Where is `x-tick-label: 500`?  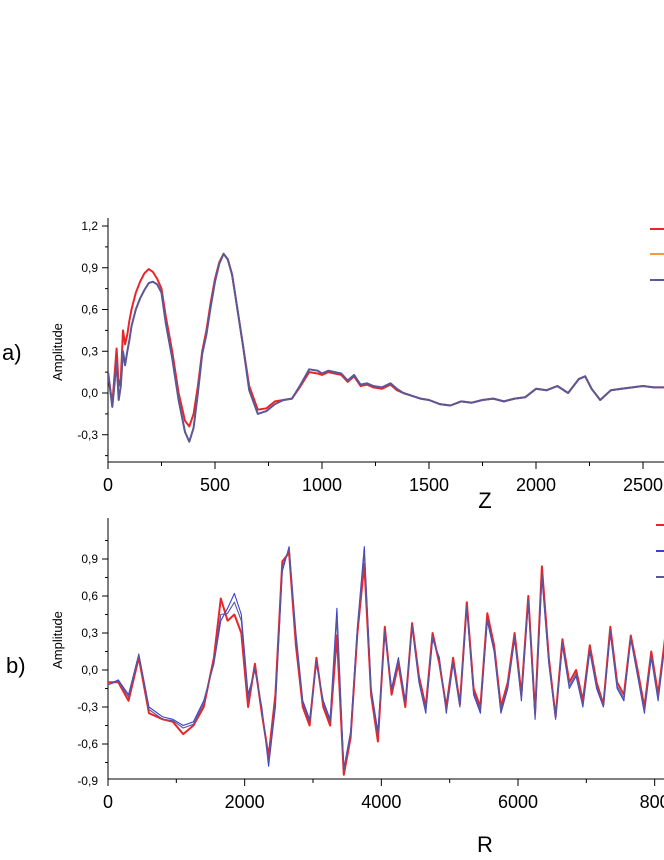 x-tick-label: 500 is located at coordinates (215, 485).